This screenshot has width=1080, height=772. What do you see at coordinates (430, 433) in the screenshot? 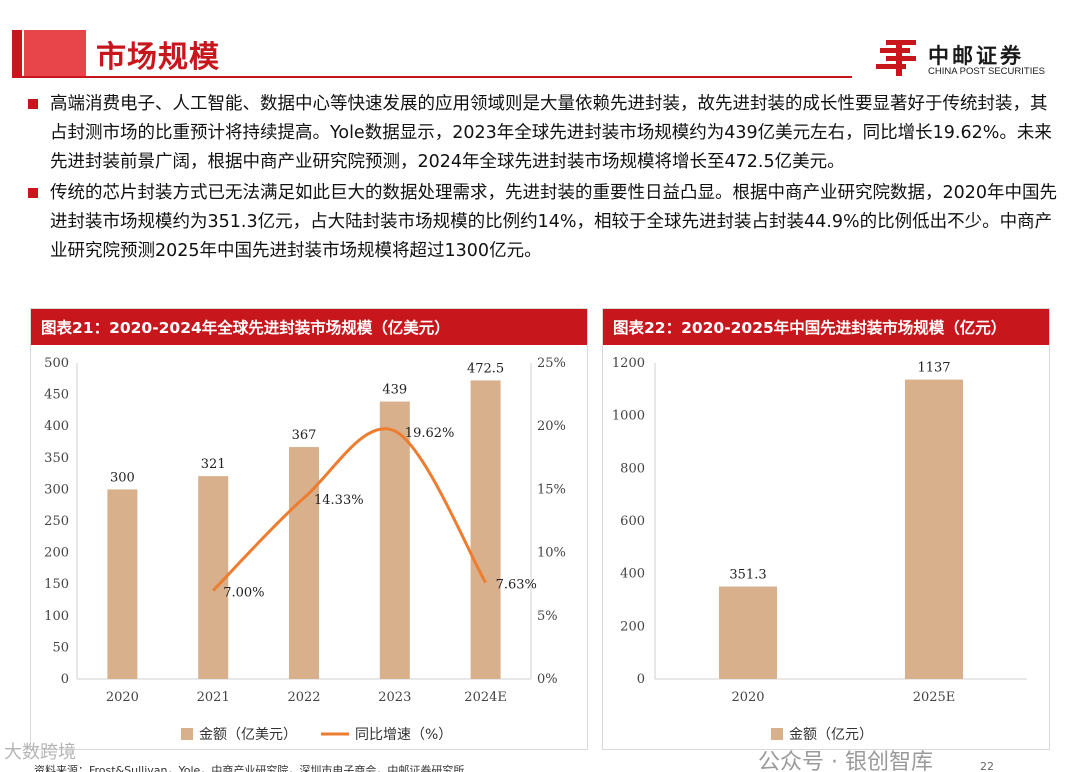
I see `line-value-label: 19.62%` at bounding box center [430, 433].